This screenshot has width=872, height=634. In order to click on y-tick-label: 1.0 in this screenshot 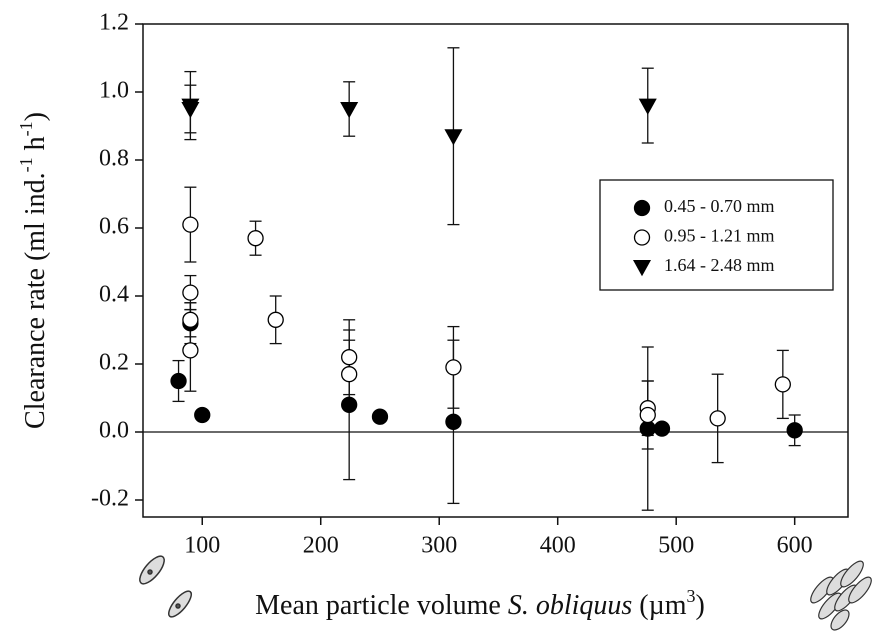, I will do `click(114, 91)`.